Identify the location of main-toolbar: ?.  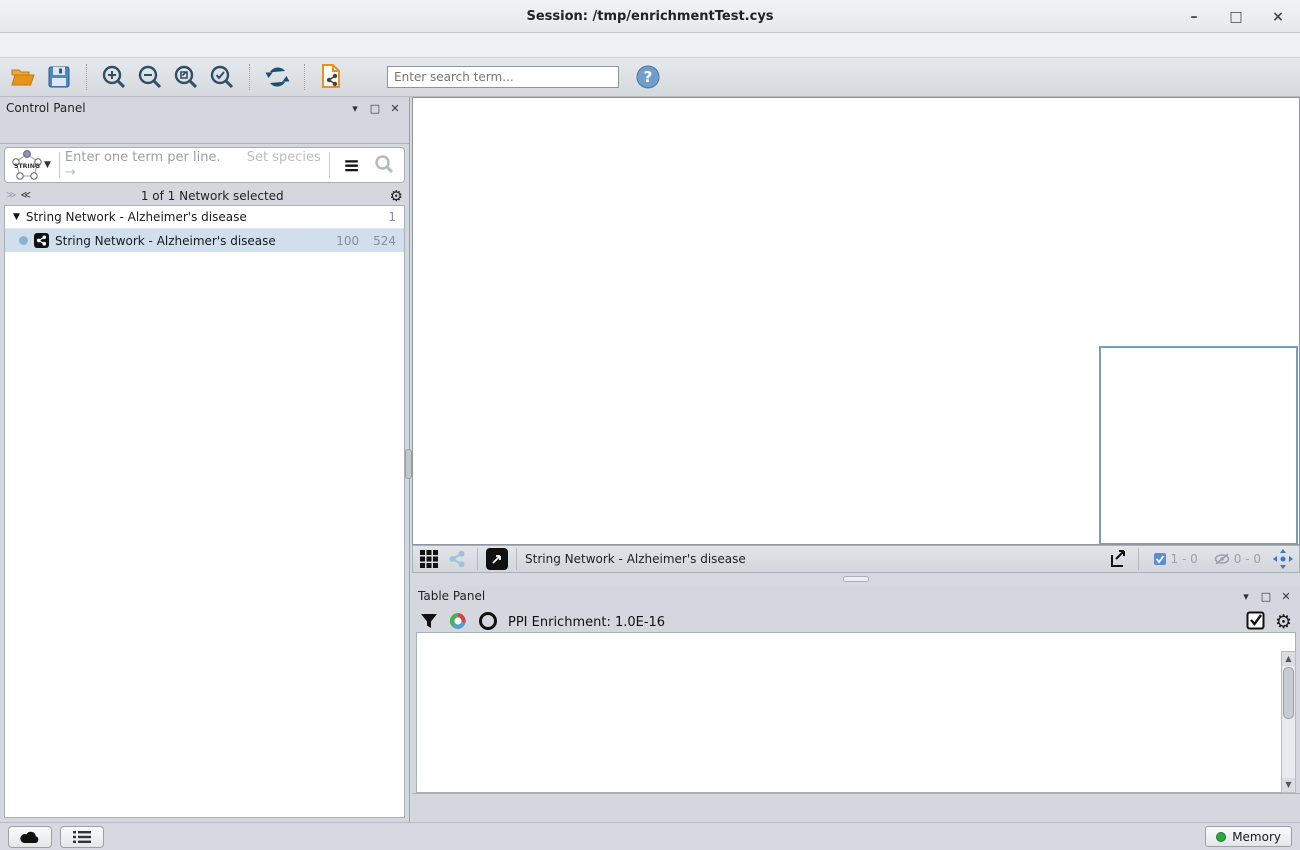
(650, 77).